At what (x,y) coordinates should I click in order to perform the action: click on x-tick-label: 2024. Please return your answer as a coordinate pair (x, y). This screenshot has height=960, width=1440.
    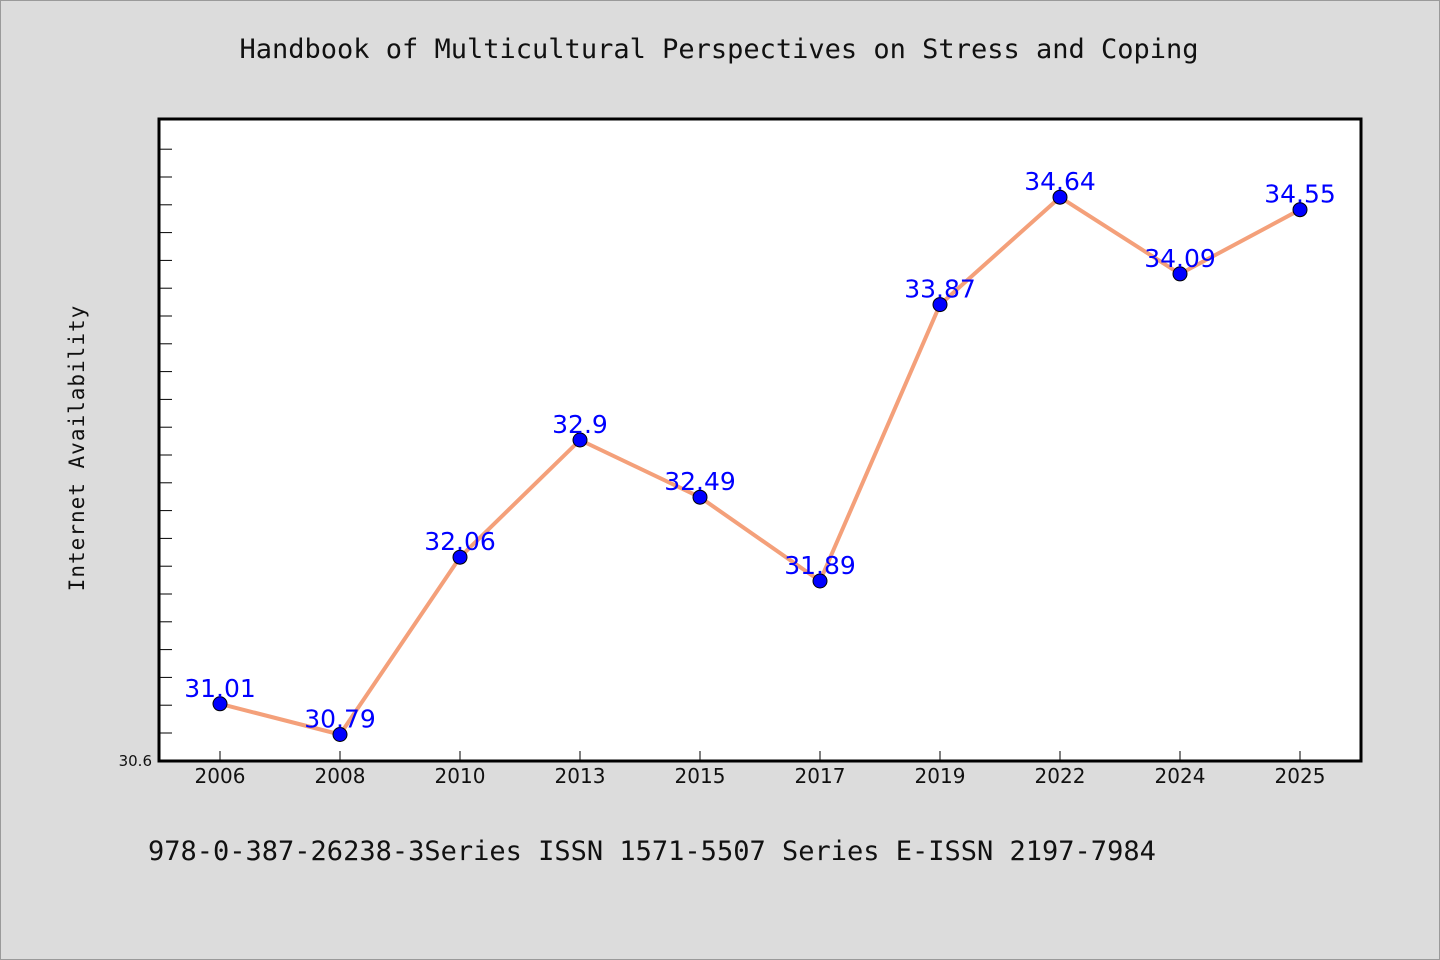
    Looking at the image, I should click on (1180, 776).